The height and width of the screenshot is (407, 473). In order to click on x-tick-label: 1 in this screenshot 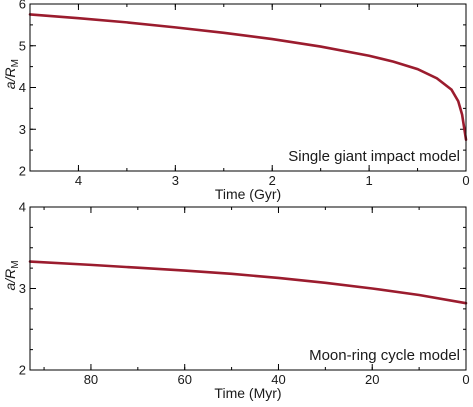, I will do `click(368, 180)`.